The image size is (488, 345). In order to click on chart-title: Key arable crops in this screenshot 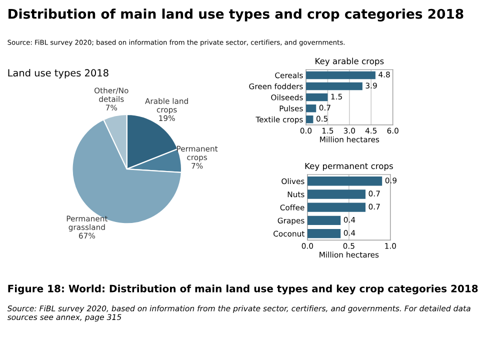, I will do `click(350, 62)`.